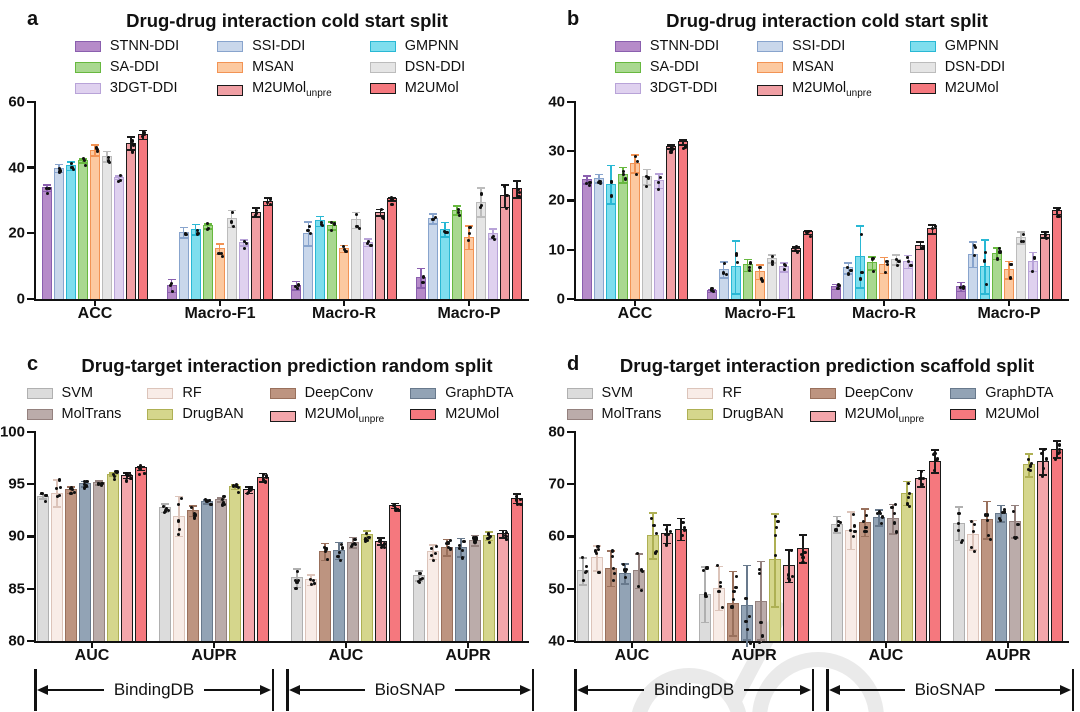 The image size is (1080, 712). I want to click on legend-label-subscript: unpre, so click(911, 419).